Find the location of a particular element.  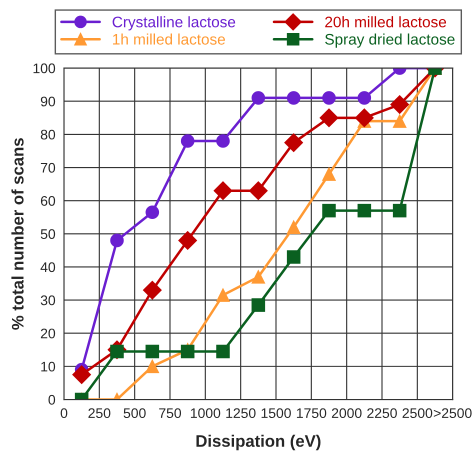

legend-label: Crystalline lactose is located at coordinates (174, 23).